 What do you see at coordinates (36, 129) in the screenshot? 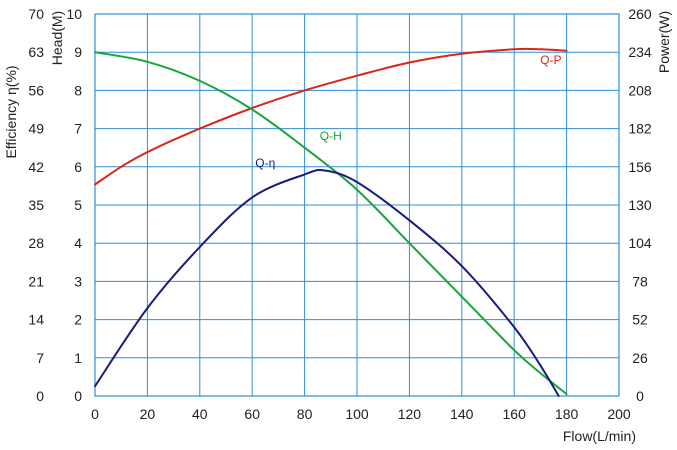
I see `efficiency-tick-label: 49` at bounding box center [36, 129].